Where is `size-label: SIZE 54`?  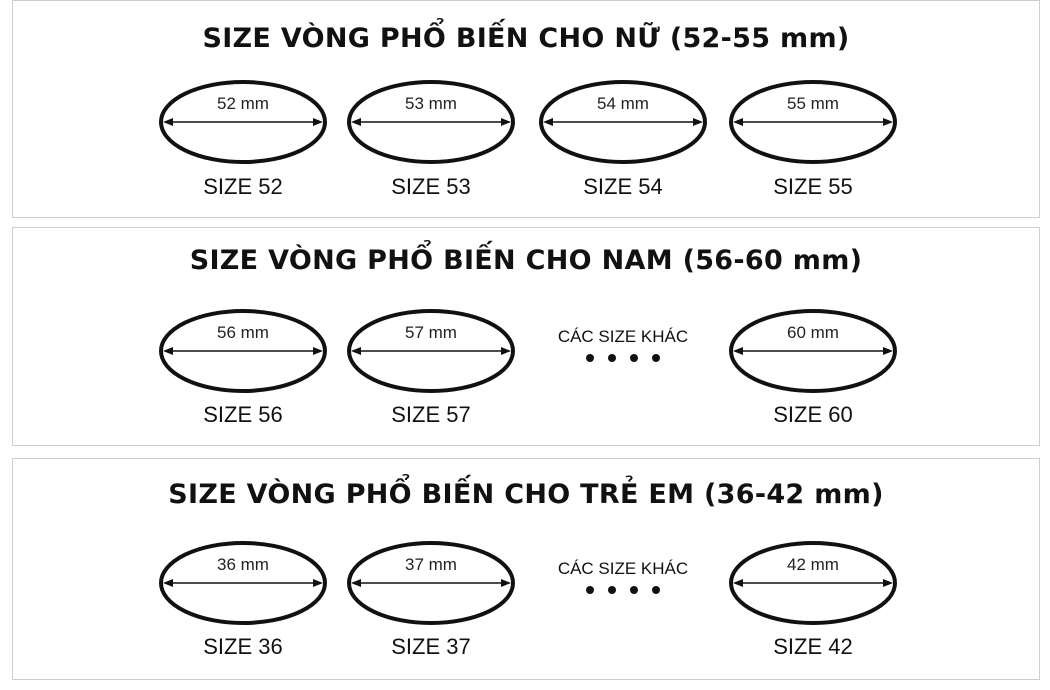
size-label: SIZE 54 is located at coordinates (623, 186).